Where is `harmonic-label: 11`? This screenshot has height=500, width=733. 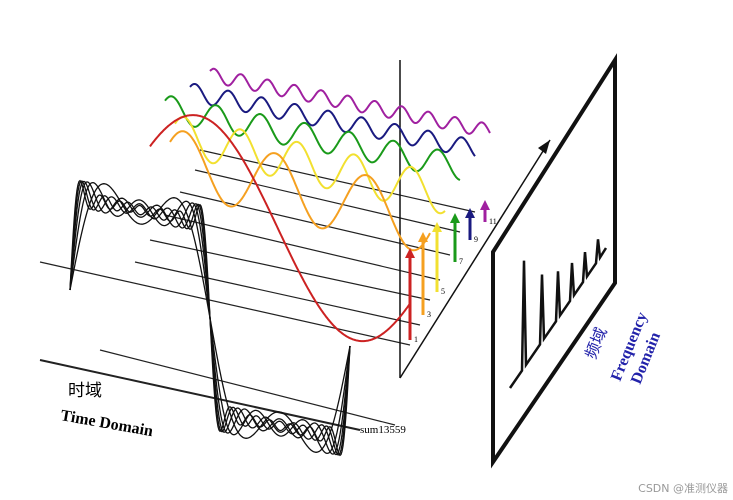
harmonic-label: 11 is located at coordinates (493, 221).